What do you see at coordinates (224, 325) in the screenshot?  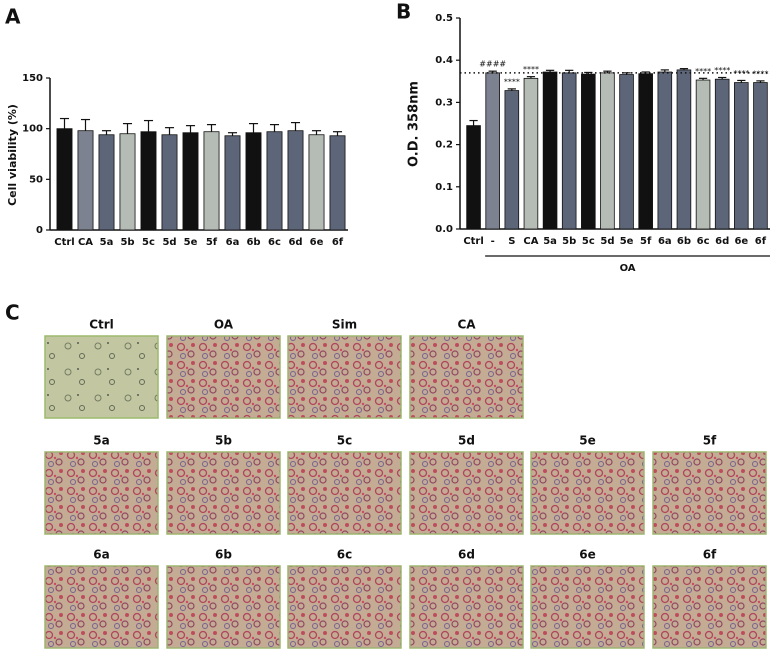 I see `image-label: OA` at bounding box center [224, 325].